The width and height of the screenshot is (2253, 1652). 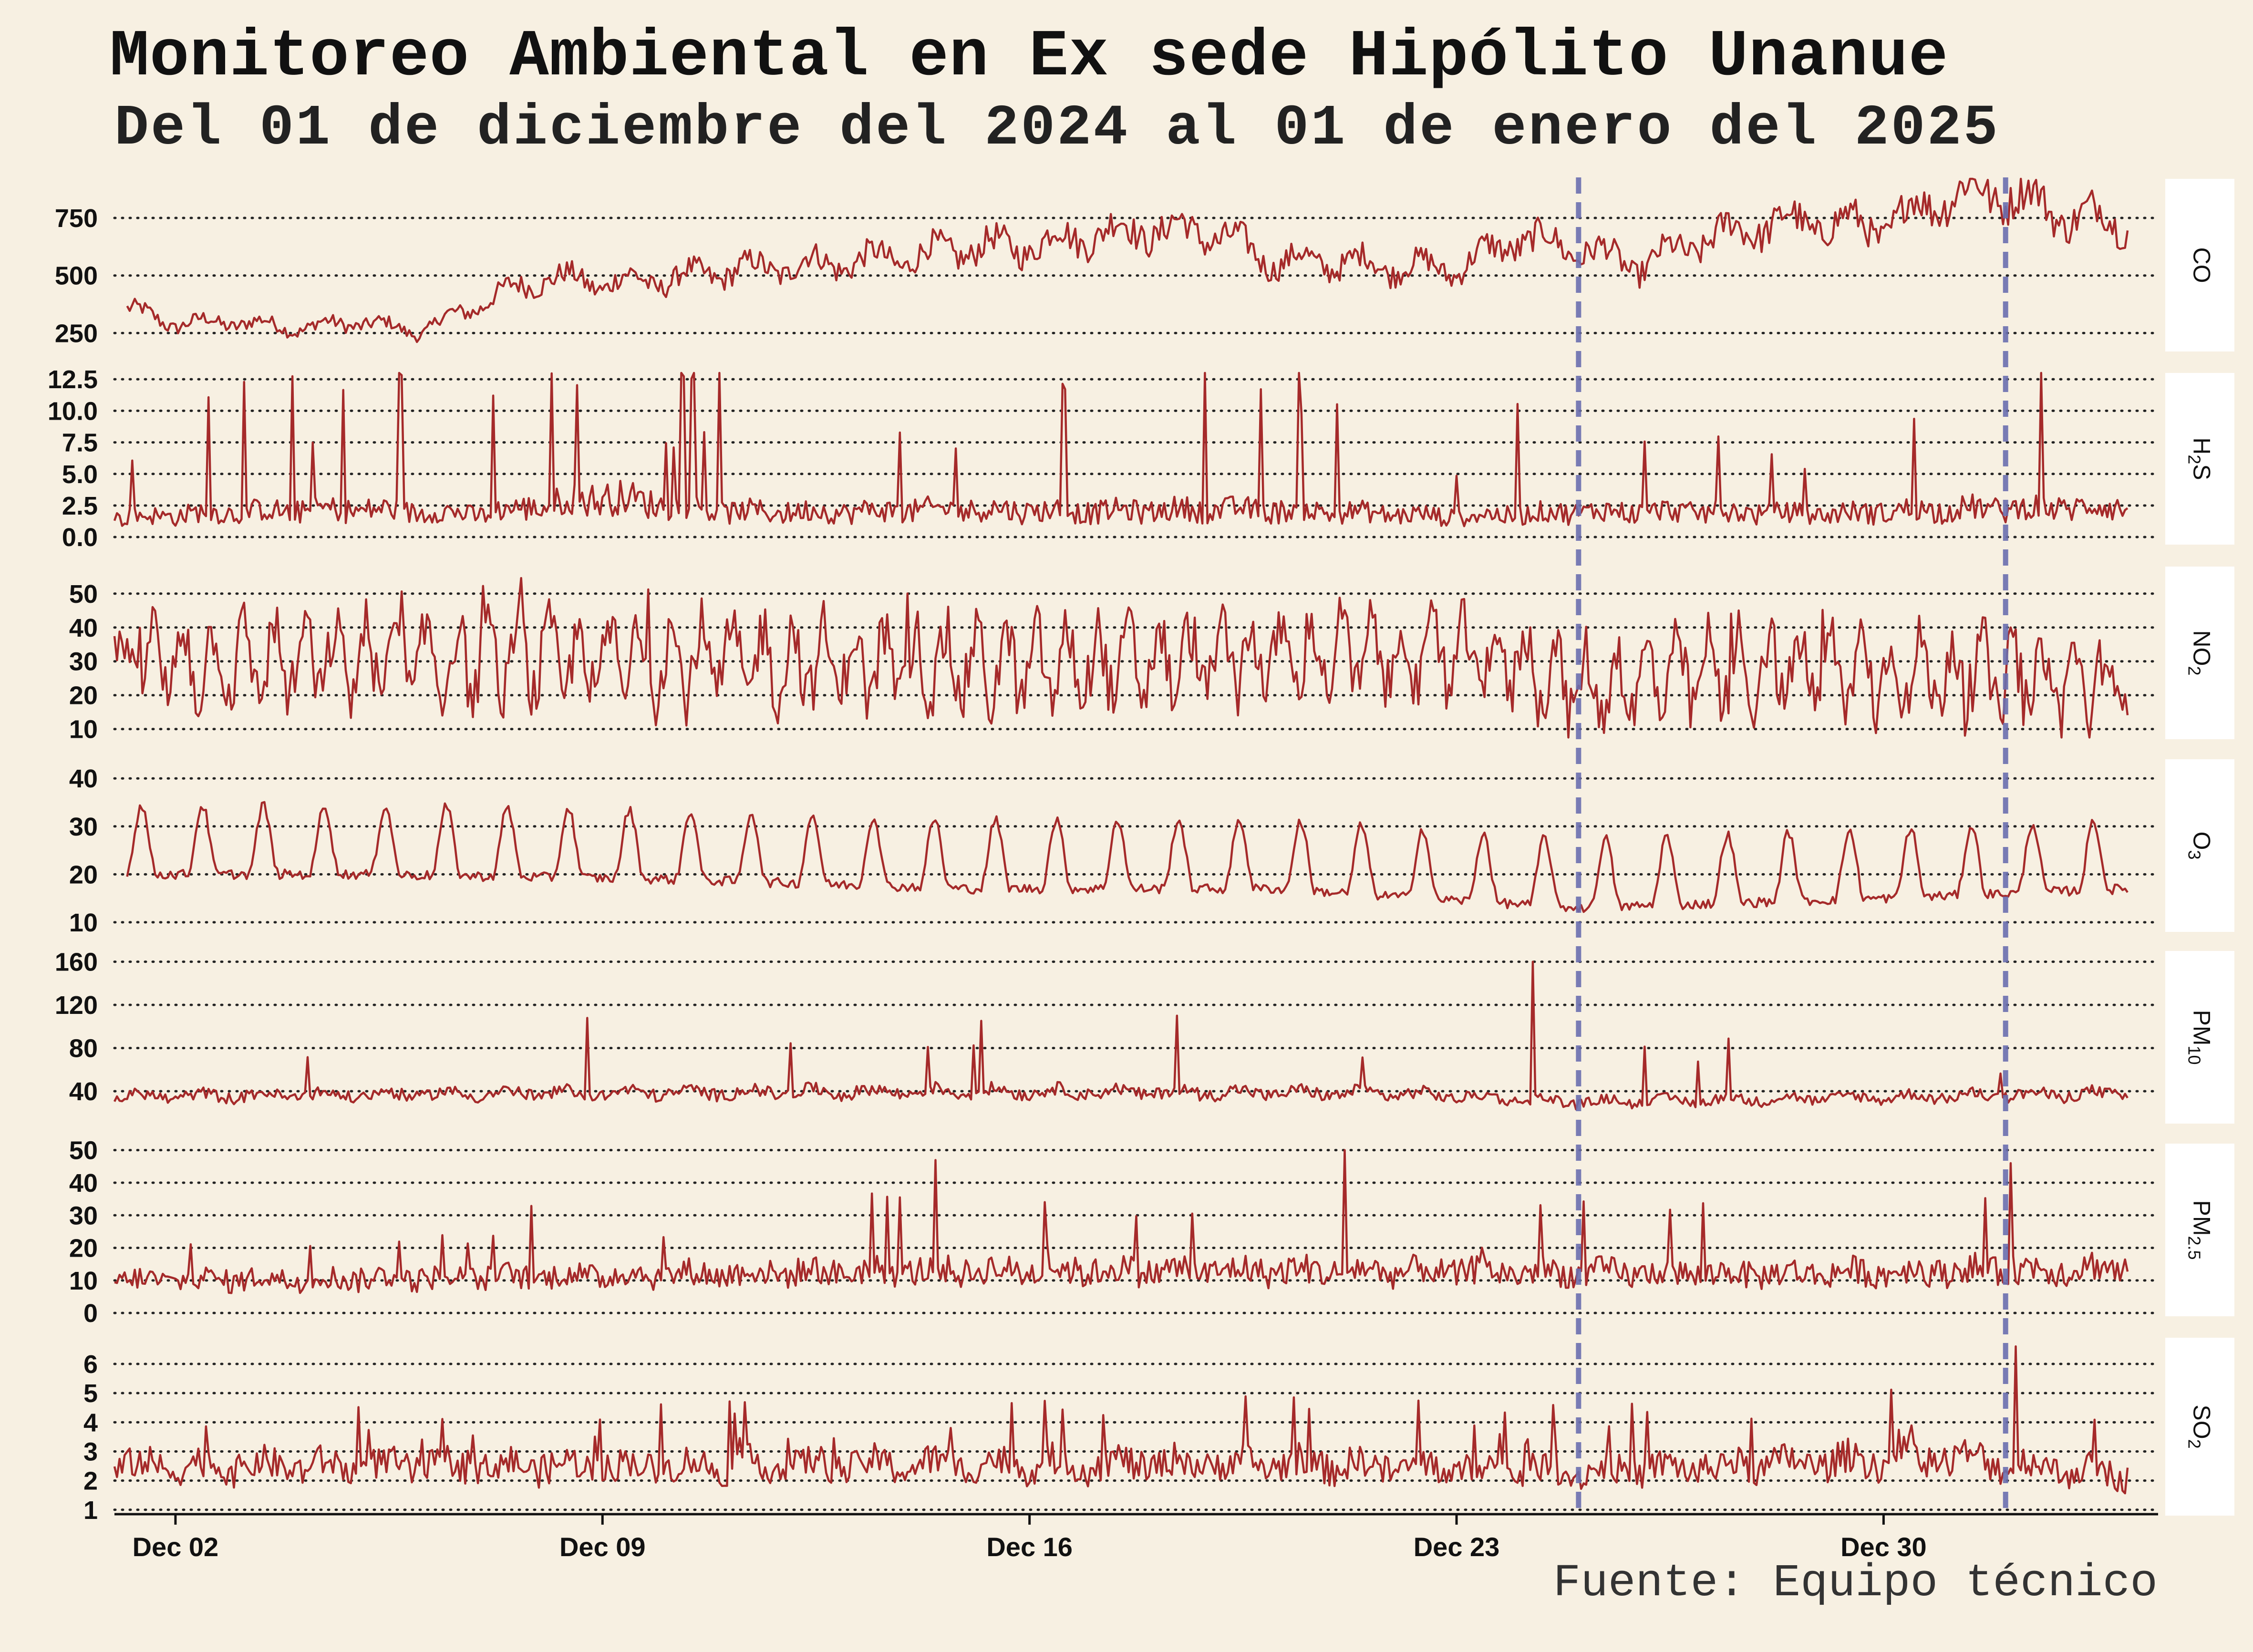 What do you see at coordinates (76, 276) in the screenshot?
I see `y-tick-label: 500` at bounding box center [76, 276].